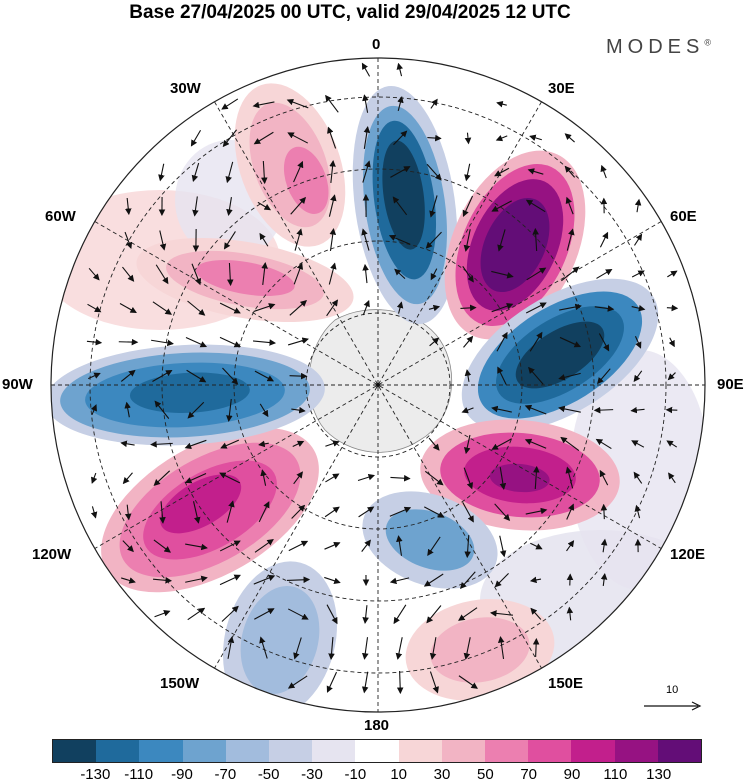 The height and width of the screenshot is (783, 750). I want to click on longitude-label-90w: 90W, so click(17, 384).